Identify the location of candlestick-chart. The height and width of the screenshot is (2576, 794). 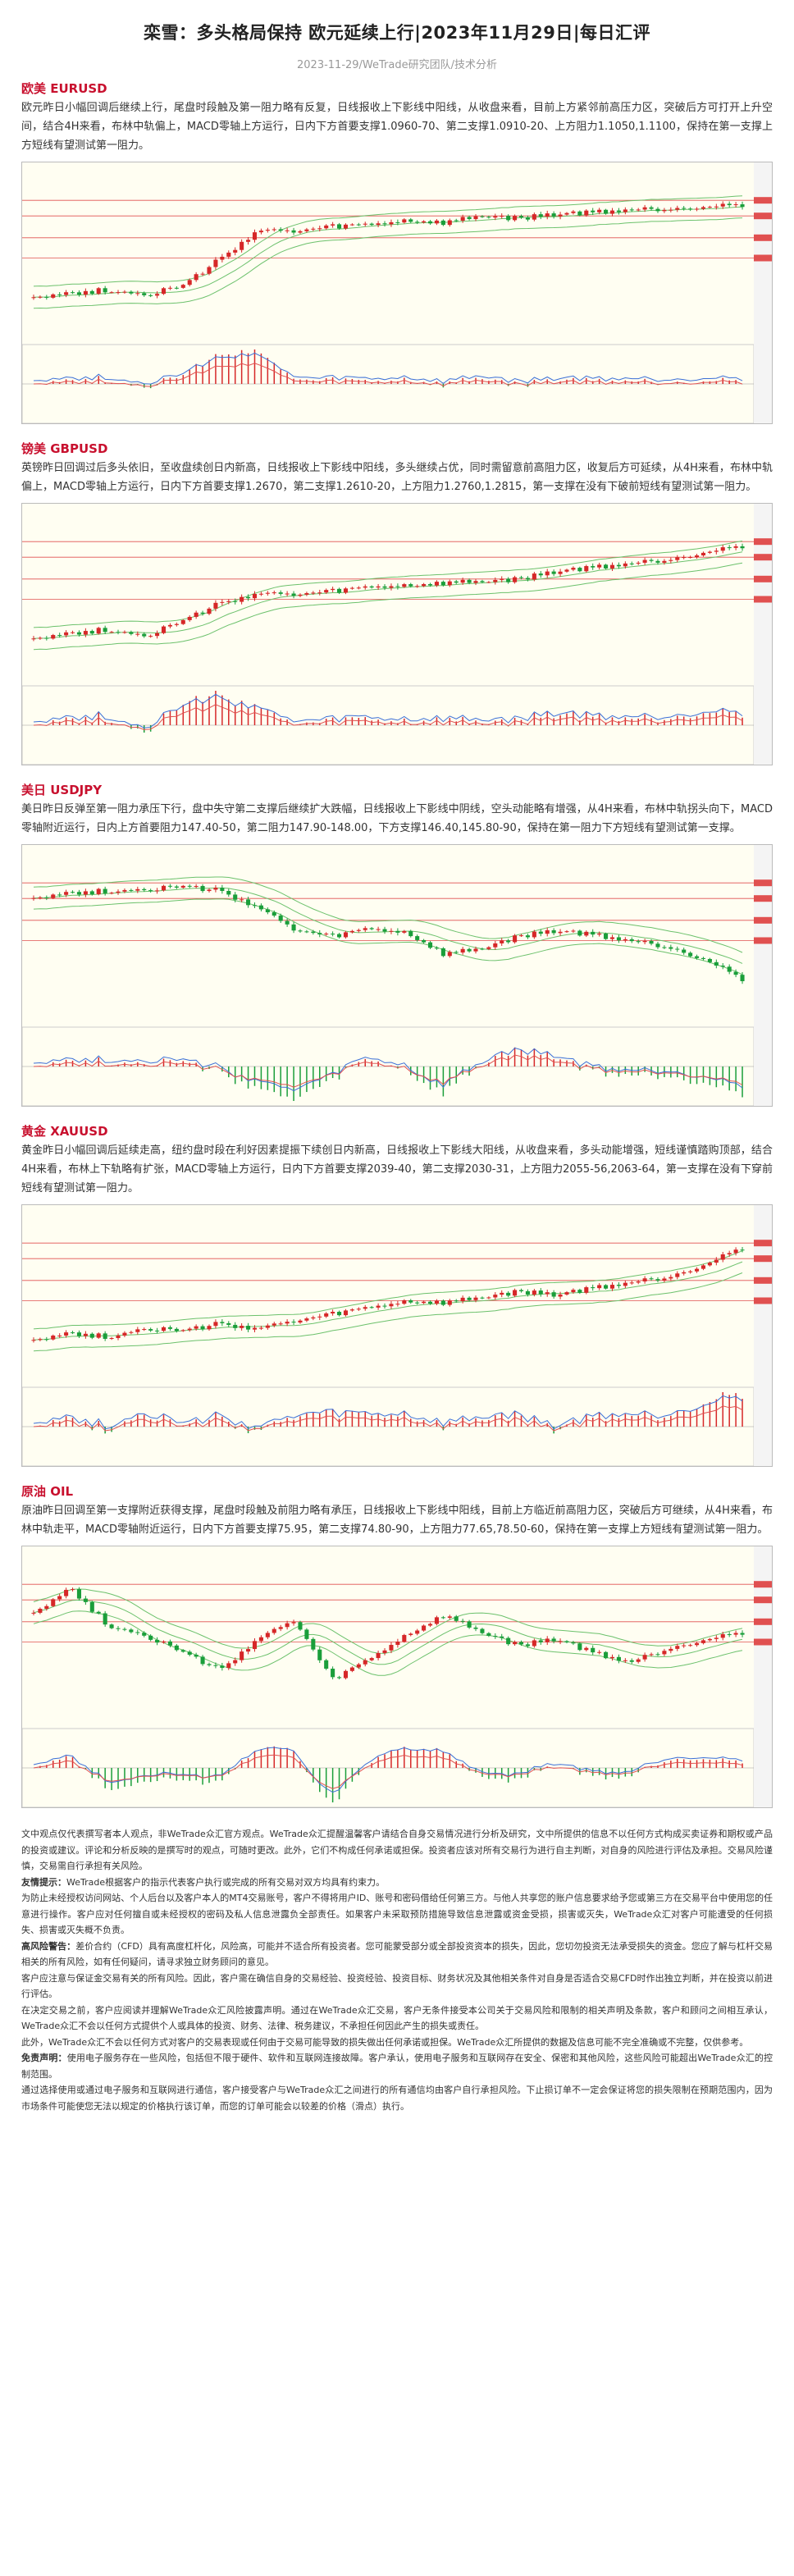
(397, 1677).